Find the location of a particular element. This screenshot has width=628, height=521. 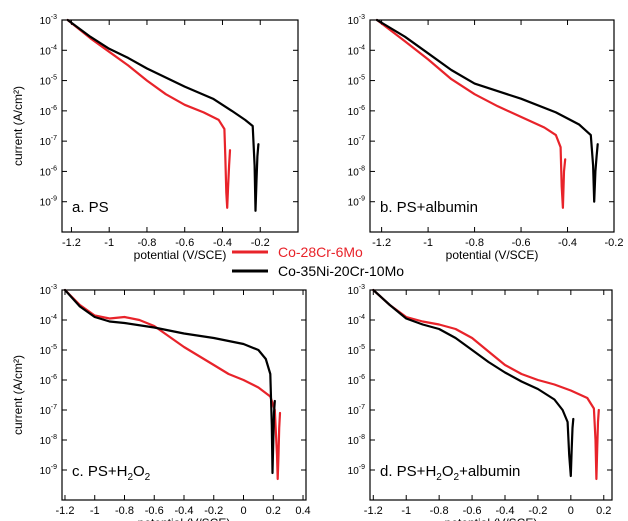

legend-label-red: Co-28Cr-6Mo is located at coordinates (320, 252).